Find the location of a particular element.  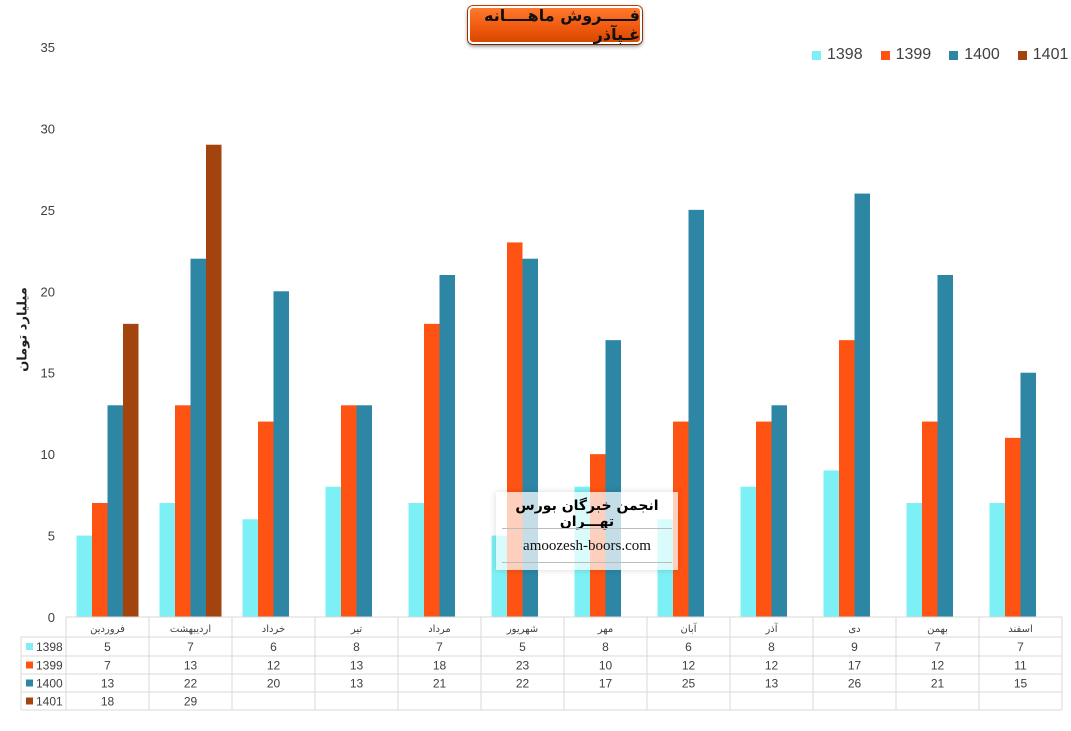

table-cell-1399-6: 23 is located at coordinates (523, 666).